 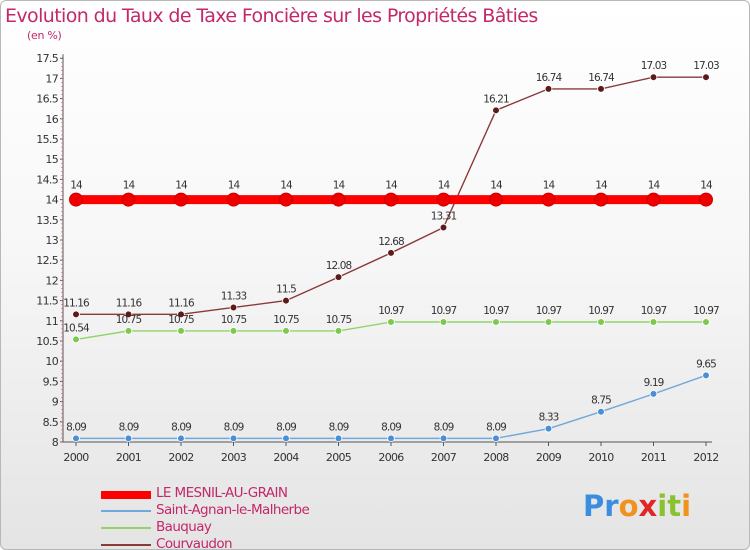 I want to click on y-tick-label: 11, so click(x=51, y=321).